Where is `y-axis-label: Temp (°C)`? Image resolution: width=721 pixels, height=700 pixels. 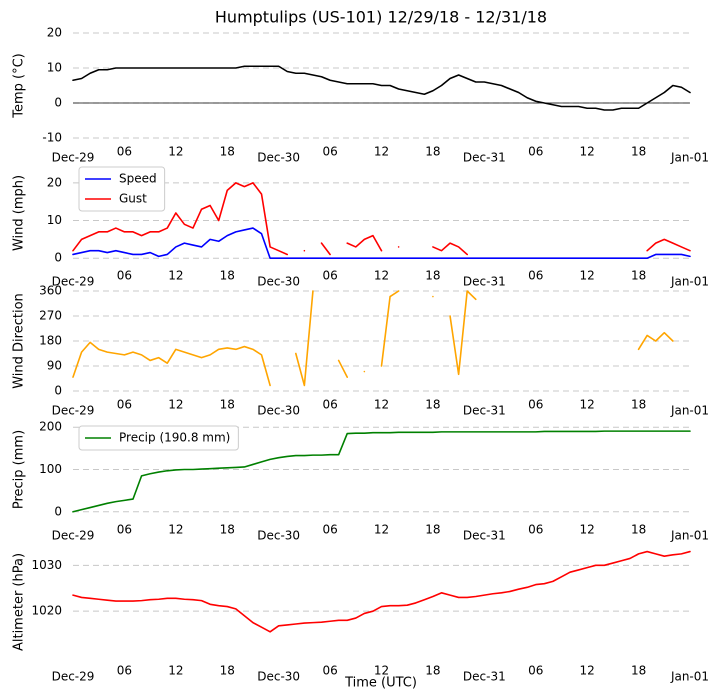 y-axis-label: Temp (°C) is located at coordinates (19, 86).